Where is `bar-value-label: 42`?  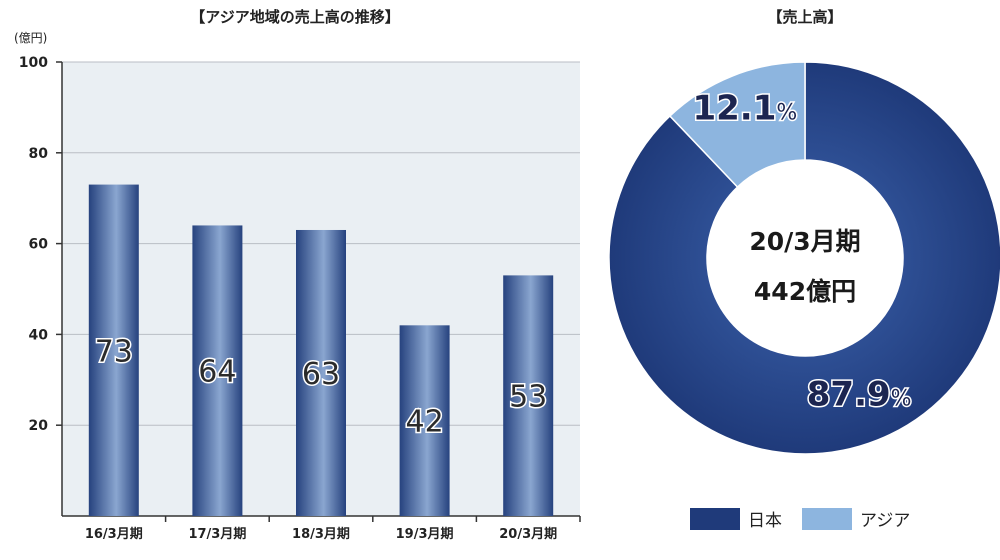
bar-value-label: 42 is located at coordinates (425, 422).